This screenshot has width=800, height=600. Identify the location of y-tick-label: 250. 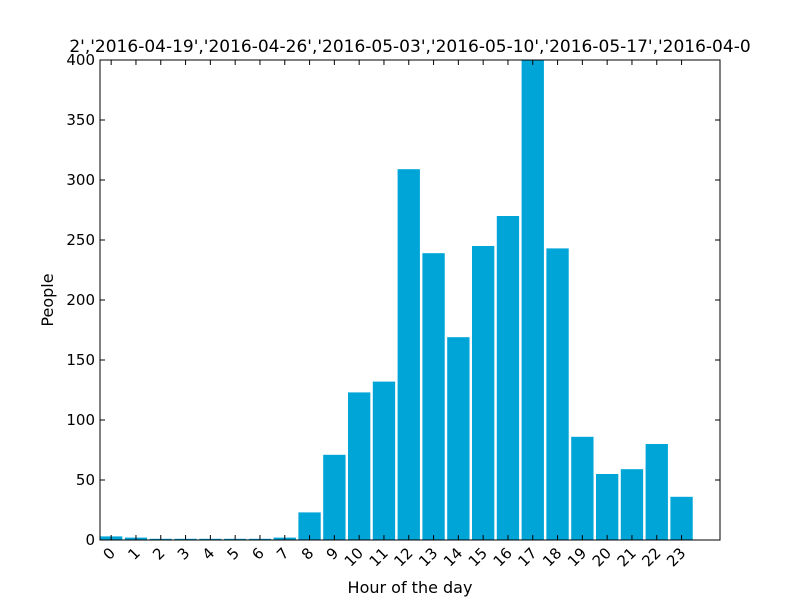
(80, 240).